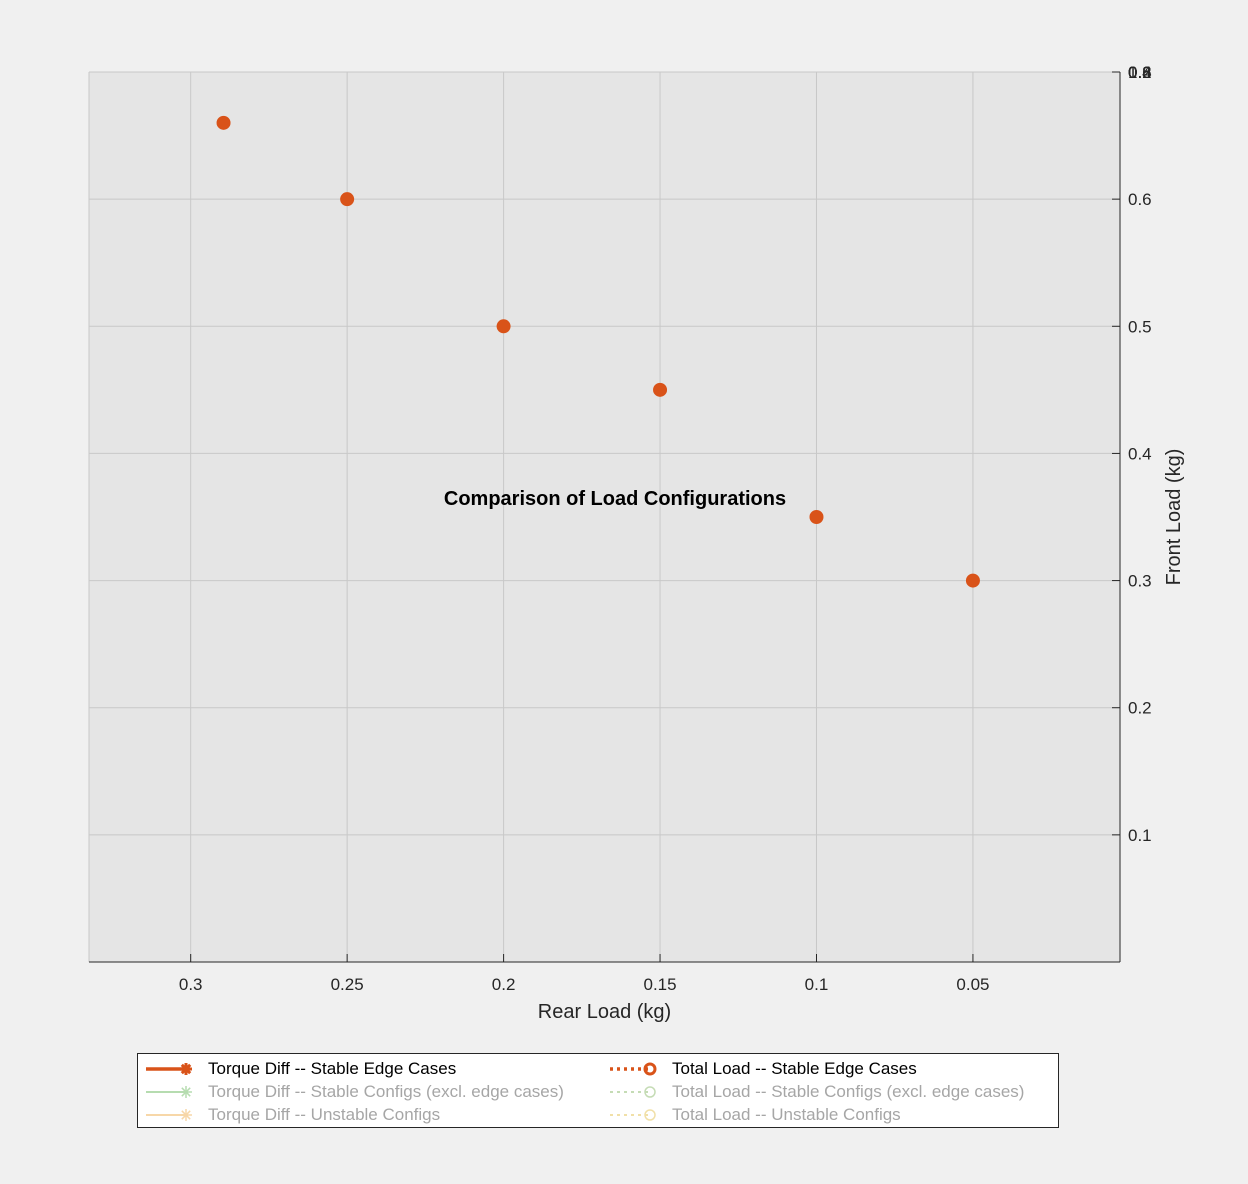 The image size is (1248, 1184). I want to click on overlapping-tick-label: 0.4, so click(1140, 72).